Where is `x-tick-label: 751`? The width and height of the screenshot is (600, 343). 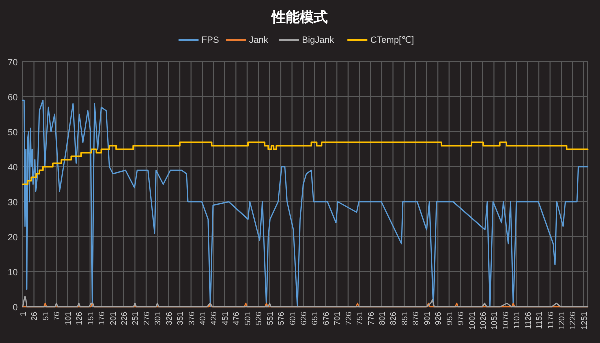 x-tick-label: 751 is located at coordinates (360, 318).